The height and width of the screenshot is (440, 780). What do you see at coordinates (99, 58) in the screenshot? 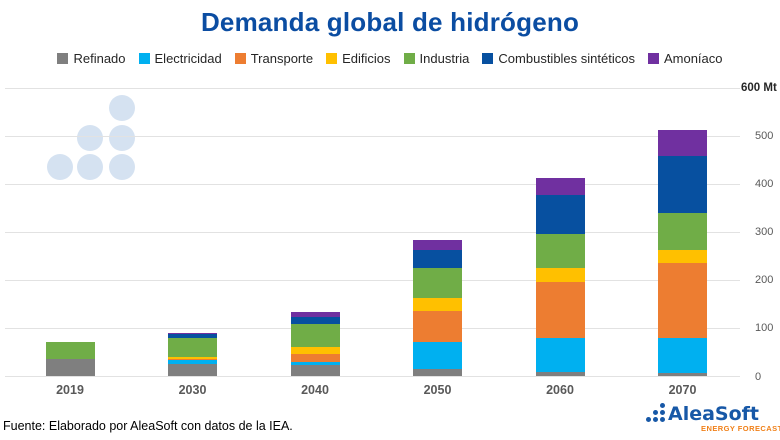
I see `legend-label: Refinado` at bounding box center [99, 58].